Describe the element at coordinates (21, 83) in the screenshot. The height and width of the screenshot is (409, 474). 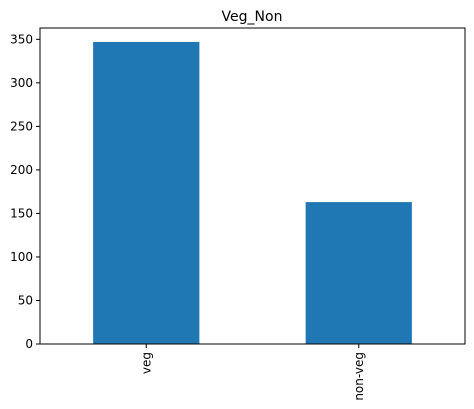
I see `y-tick-label: 300` at that location.